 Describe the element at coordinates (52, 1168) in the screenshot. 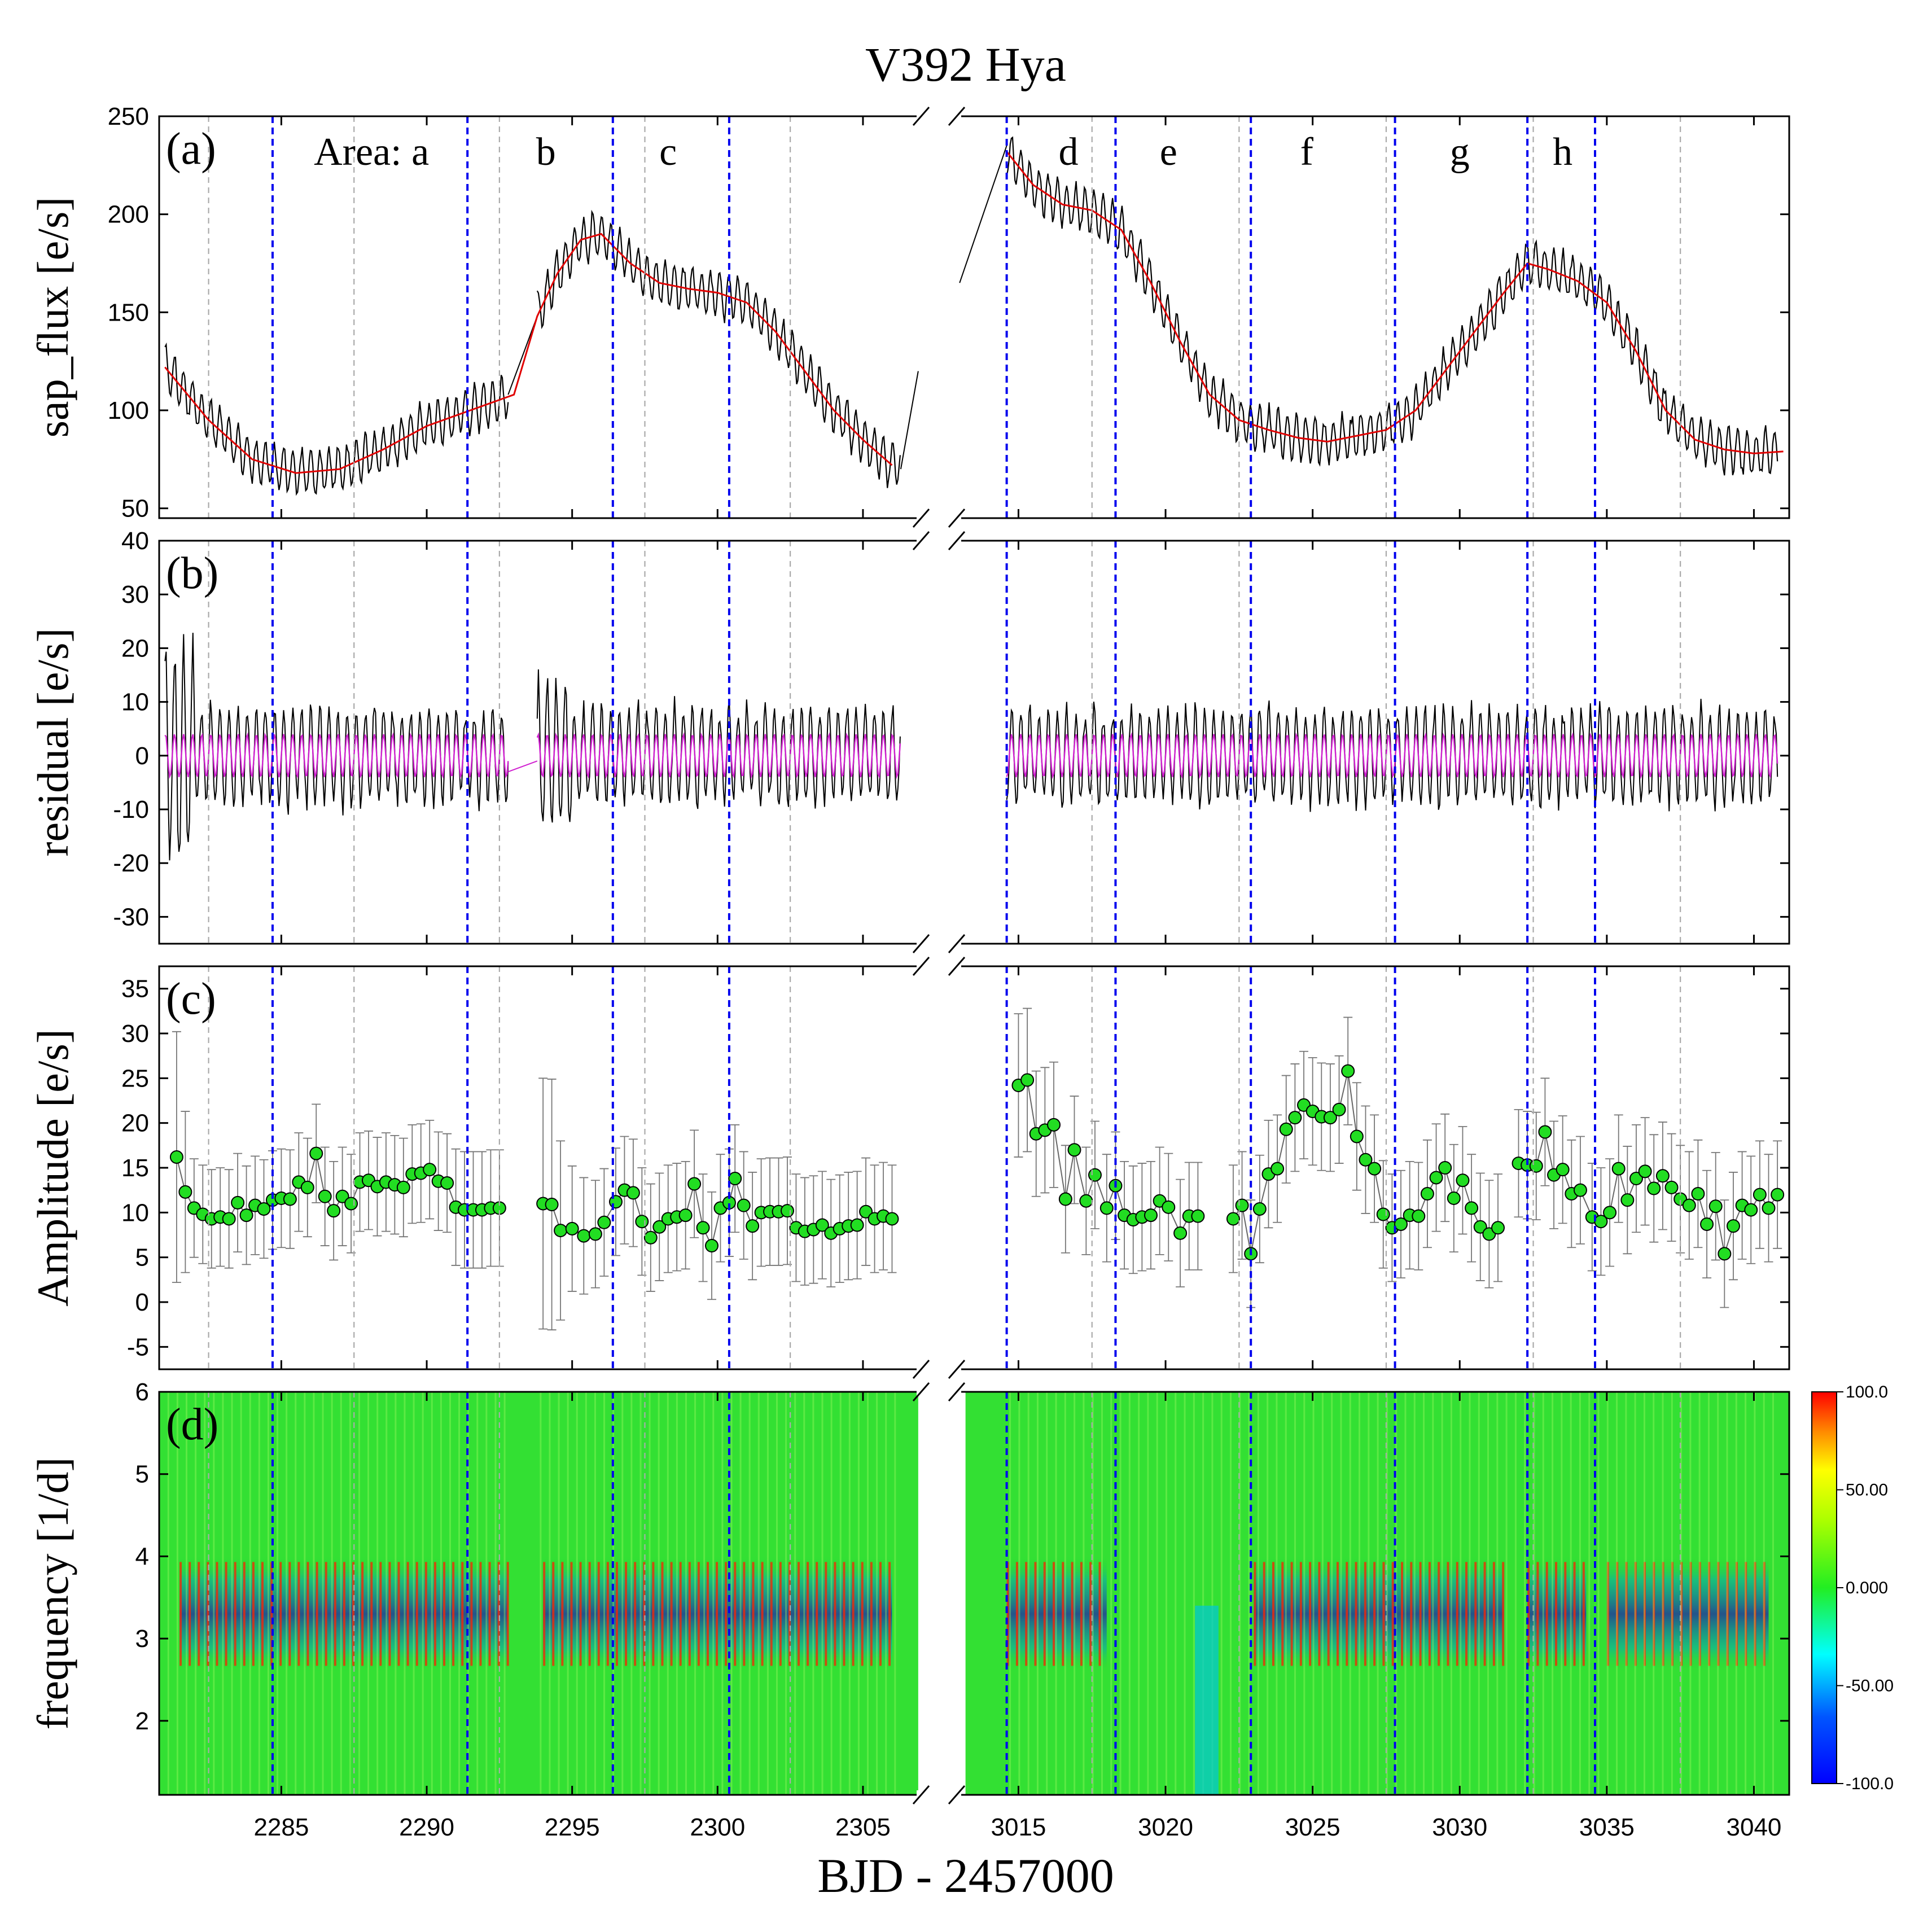

I see `y-axis-label: Amplitude [e/s]` at that location.